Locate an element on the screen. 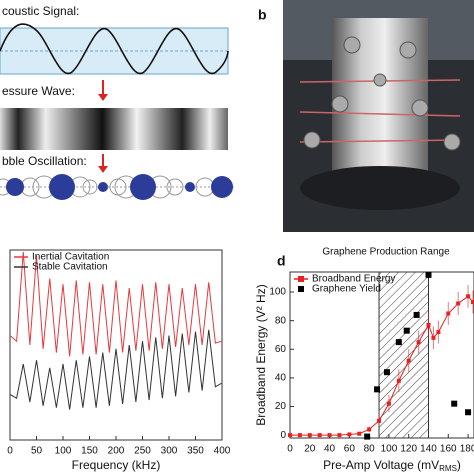 This screenshot has width=474, height=474. x-tick-label: 120 is located at coordinates (408, 449).